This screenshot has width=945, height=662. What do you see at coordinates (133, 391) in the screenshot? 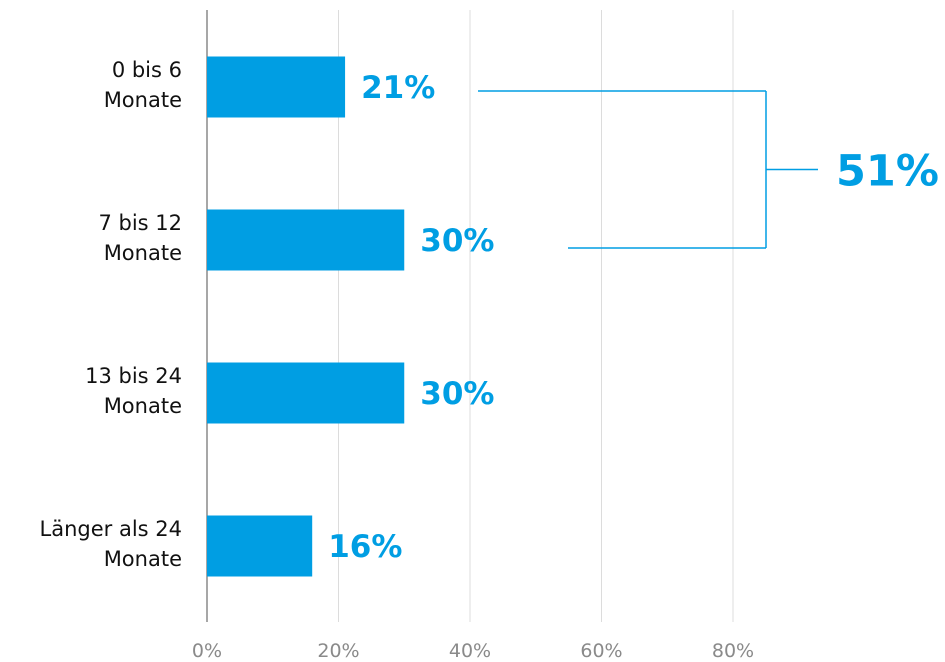
I see `category-label: 13 bis 24 Monate` at bounding box center [133, 391].